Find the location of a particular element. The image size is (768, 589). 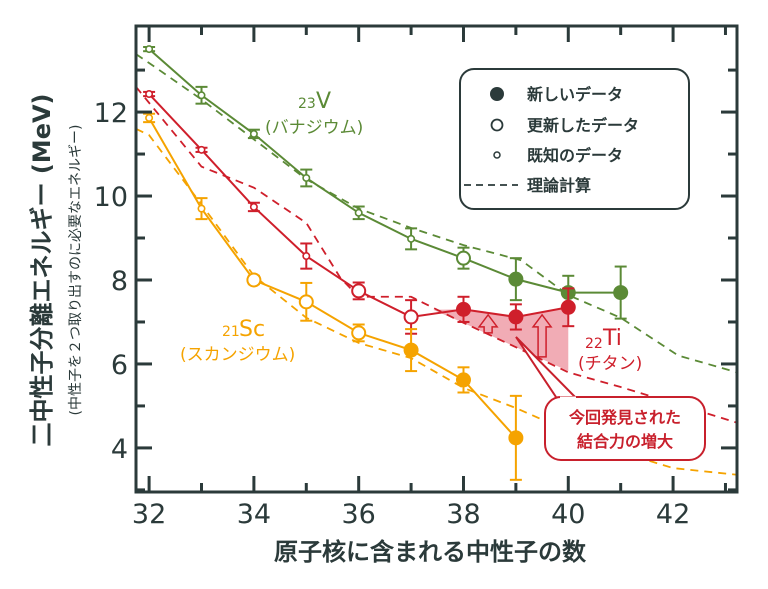

label-titanium-name: (チタン) is located at coordinates (610, 364).